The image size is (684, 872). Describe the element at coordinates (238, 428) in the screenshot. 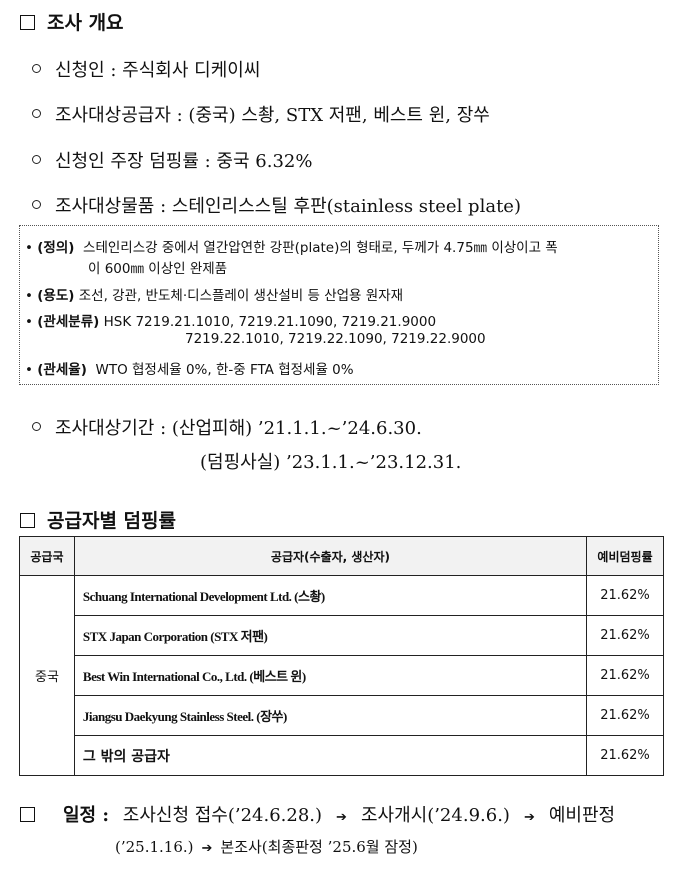

I see `period-text: 조사대상기간 : (산업피해) ’21.1.1.~’24.6.30.` at that location.